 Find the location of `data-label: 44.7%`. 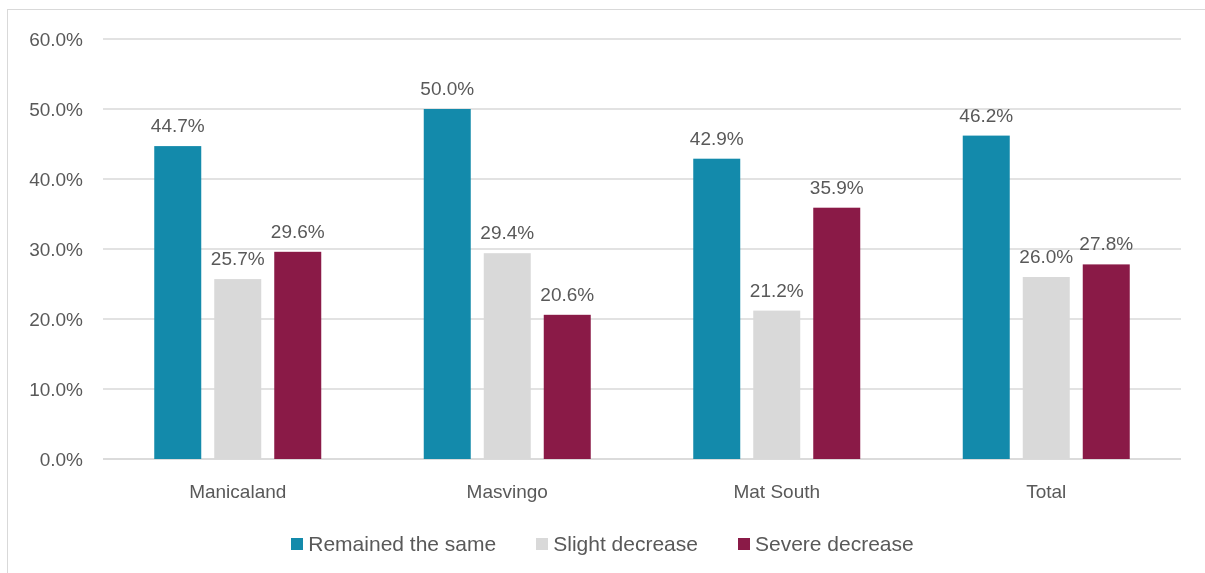

data-label: 44.7% is located at coordinates (177, 126).